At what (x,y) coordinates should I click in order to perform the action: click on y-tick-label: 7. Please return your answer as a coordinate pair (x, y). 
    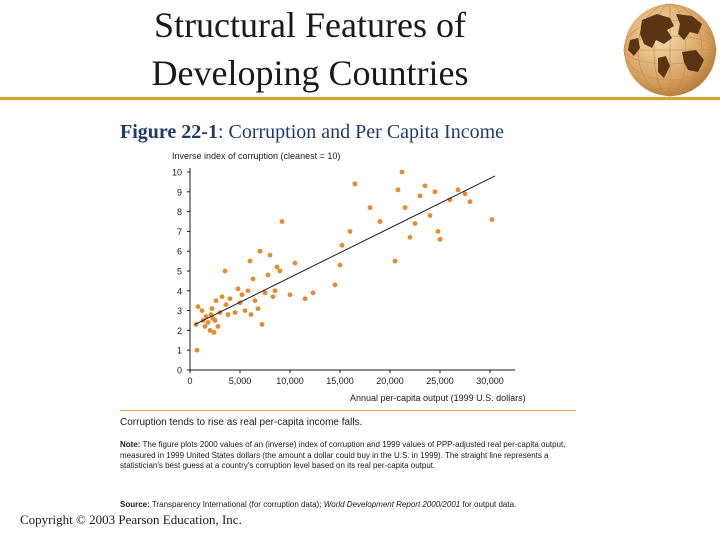
    Looking at the image, I should click on (179, 232).